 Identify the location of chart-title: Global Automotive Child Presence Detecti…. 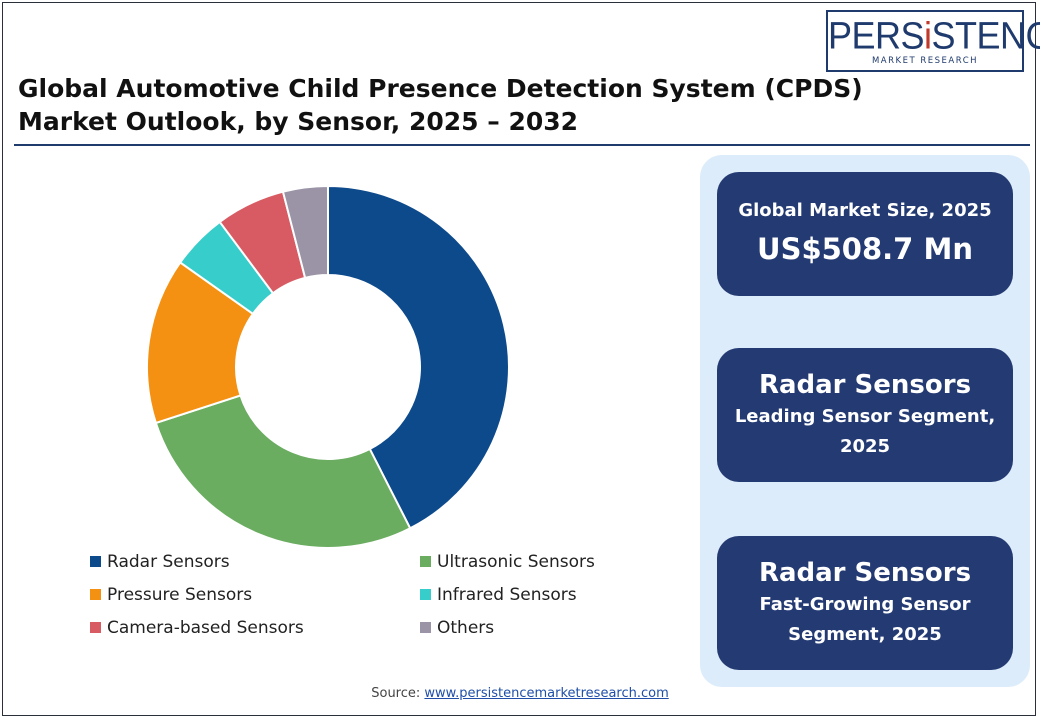
(440, 105).